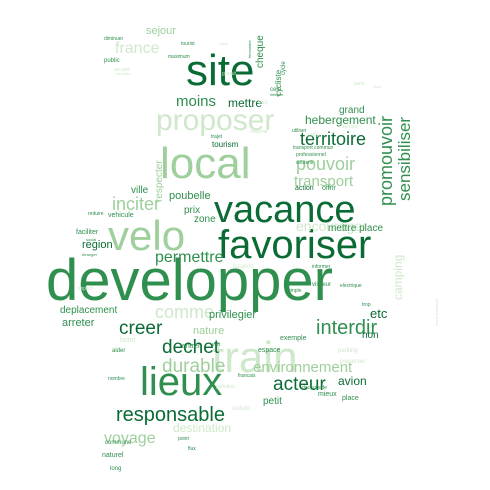  Describe the element at coordinates (170, 415) in the screenshot. I see `cloud-word: responsable` at that location.